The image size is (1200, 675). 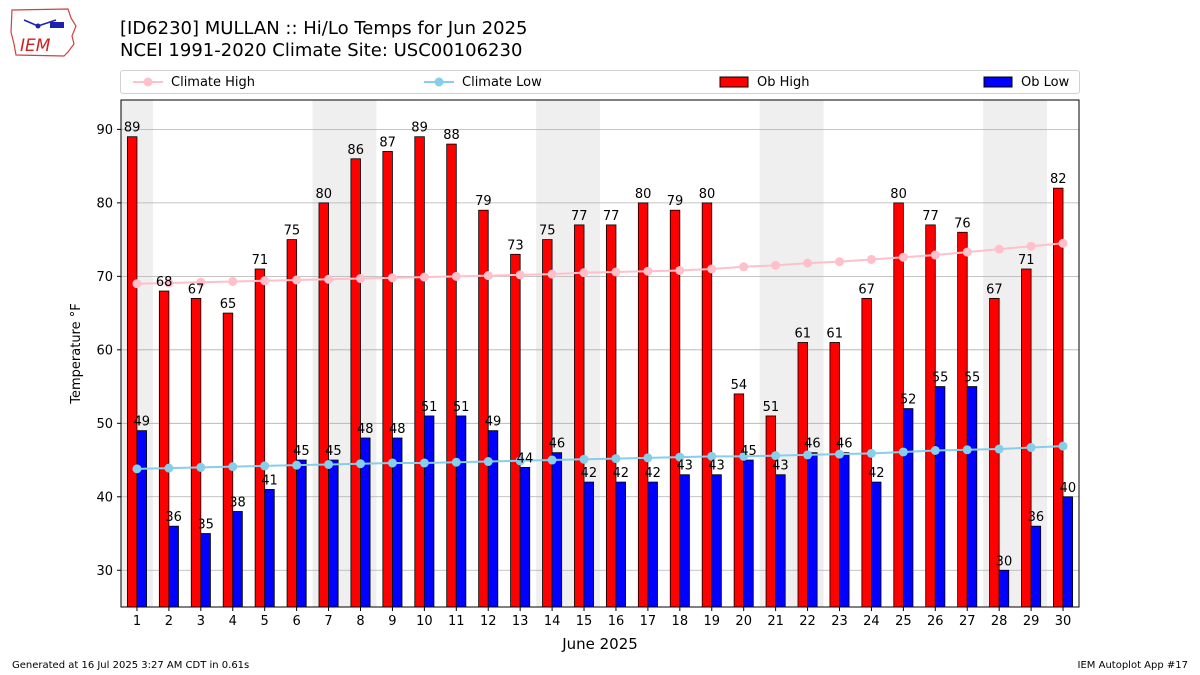 I want to click on x-tick-label-19: 19, so click(x=711, y=621).